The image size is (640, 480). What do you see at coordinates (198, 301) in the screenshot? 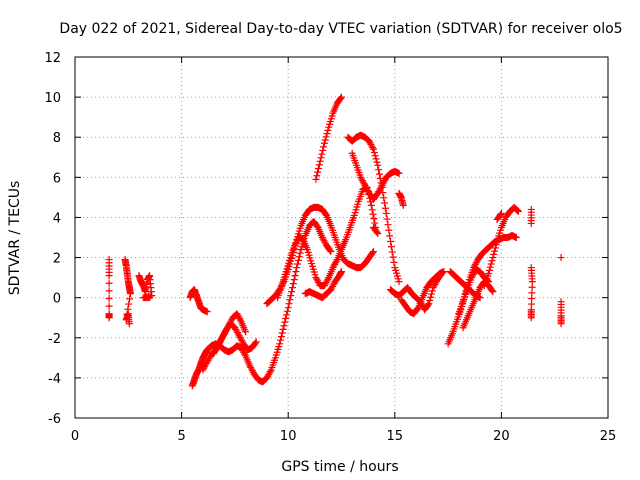
I see `series-s4` at bounding box center [198, 301].